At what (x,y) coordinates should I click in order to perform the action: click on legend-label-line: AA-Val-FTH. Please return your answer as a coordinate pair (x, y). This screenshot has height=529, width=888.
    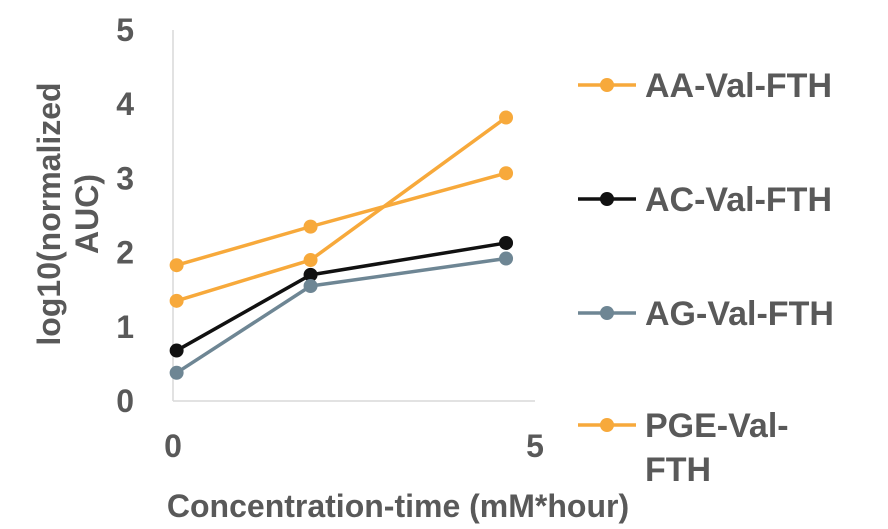
    Looking at the image, I should click on (738, 86).